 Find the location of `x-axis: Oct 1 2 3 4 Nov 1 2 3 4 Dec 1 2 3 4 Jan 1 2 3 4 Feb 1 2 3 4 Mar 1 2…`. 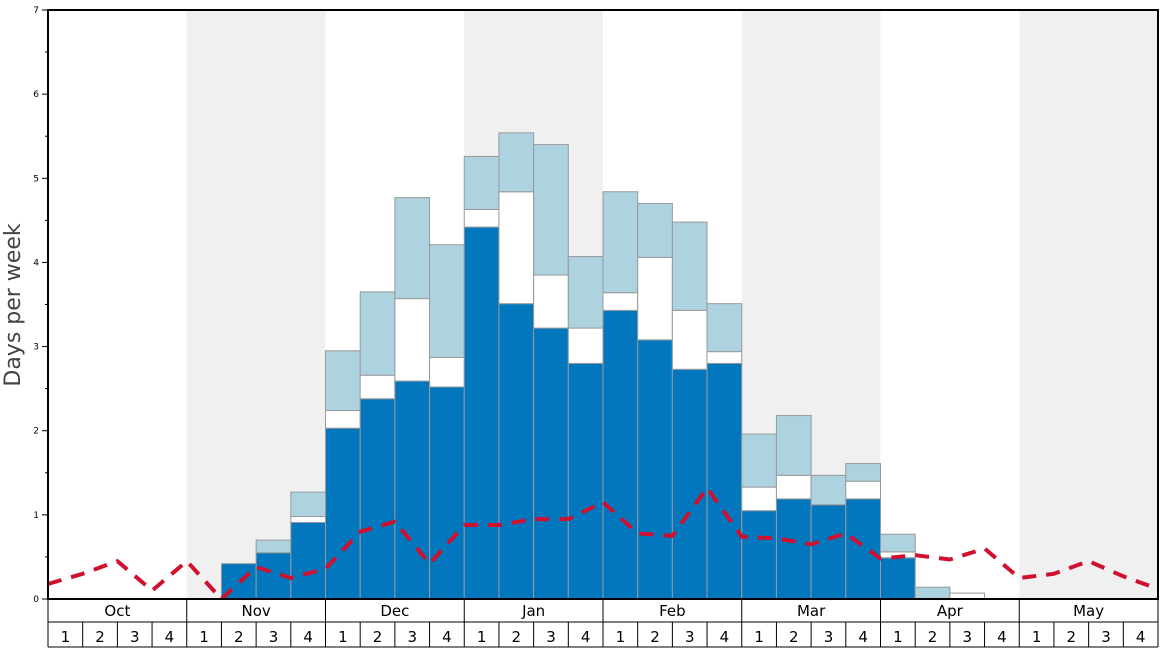

x-axis: Oct 1 2 3 4 Nov 1 2 3 4 Dec 1 2 3 4 Jan 1 2 3 4 Feb 1 2 3 4 Mar 1 2… is located at coordinates (603, 623).